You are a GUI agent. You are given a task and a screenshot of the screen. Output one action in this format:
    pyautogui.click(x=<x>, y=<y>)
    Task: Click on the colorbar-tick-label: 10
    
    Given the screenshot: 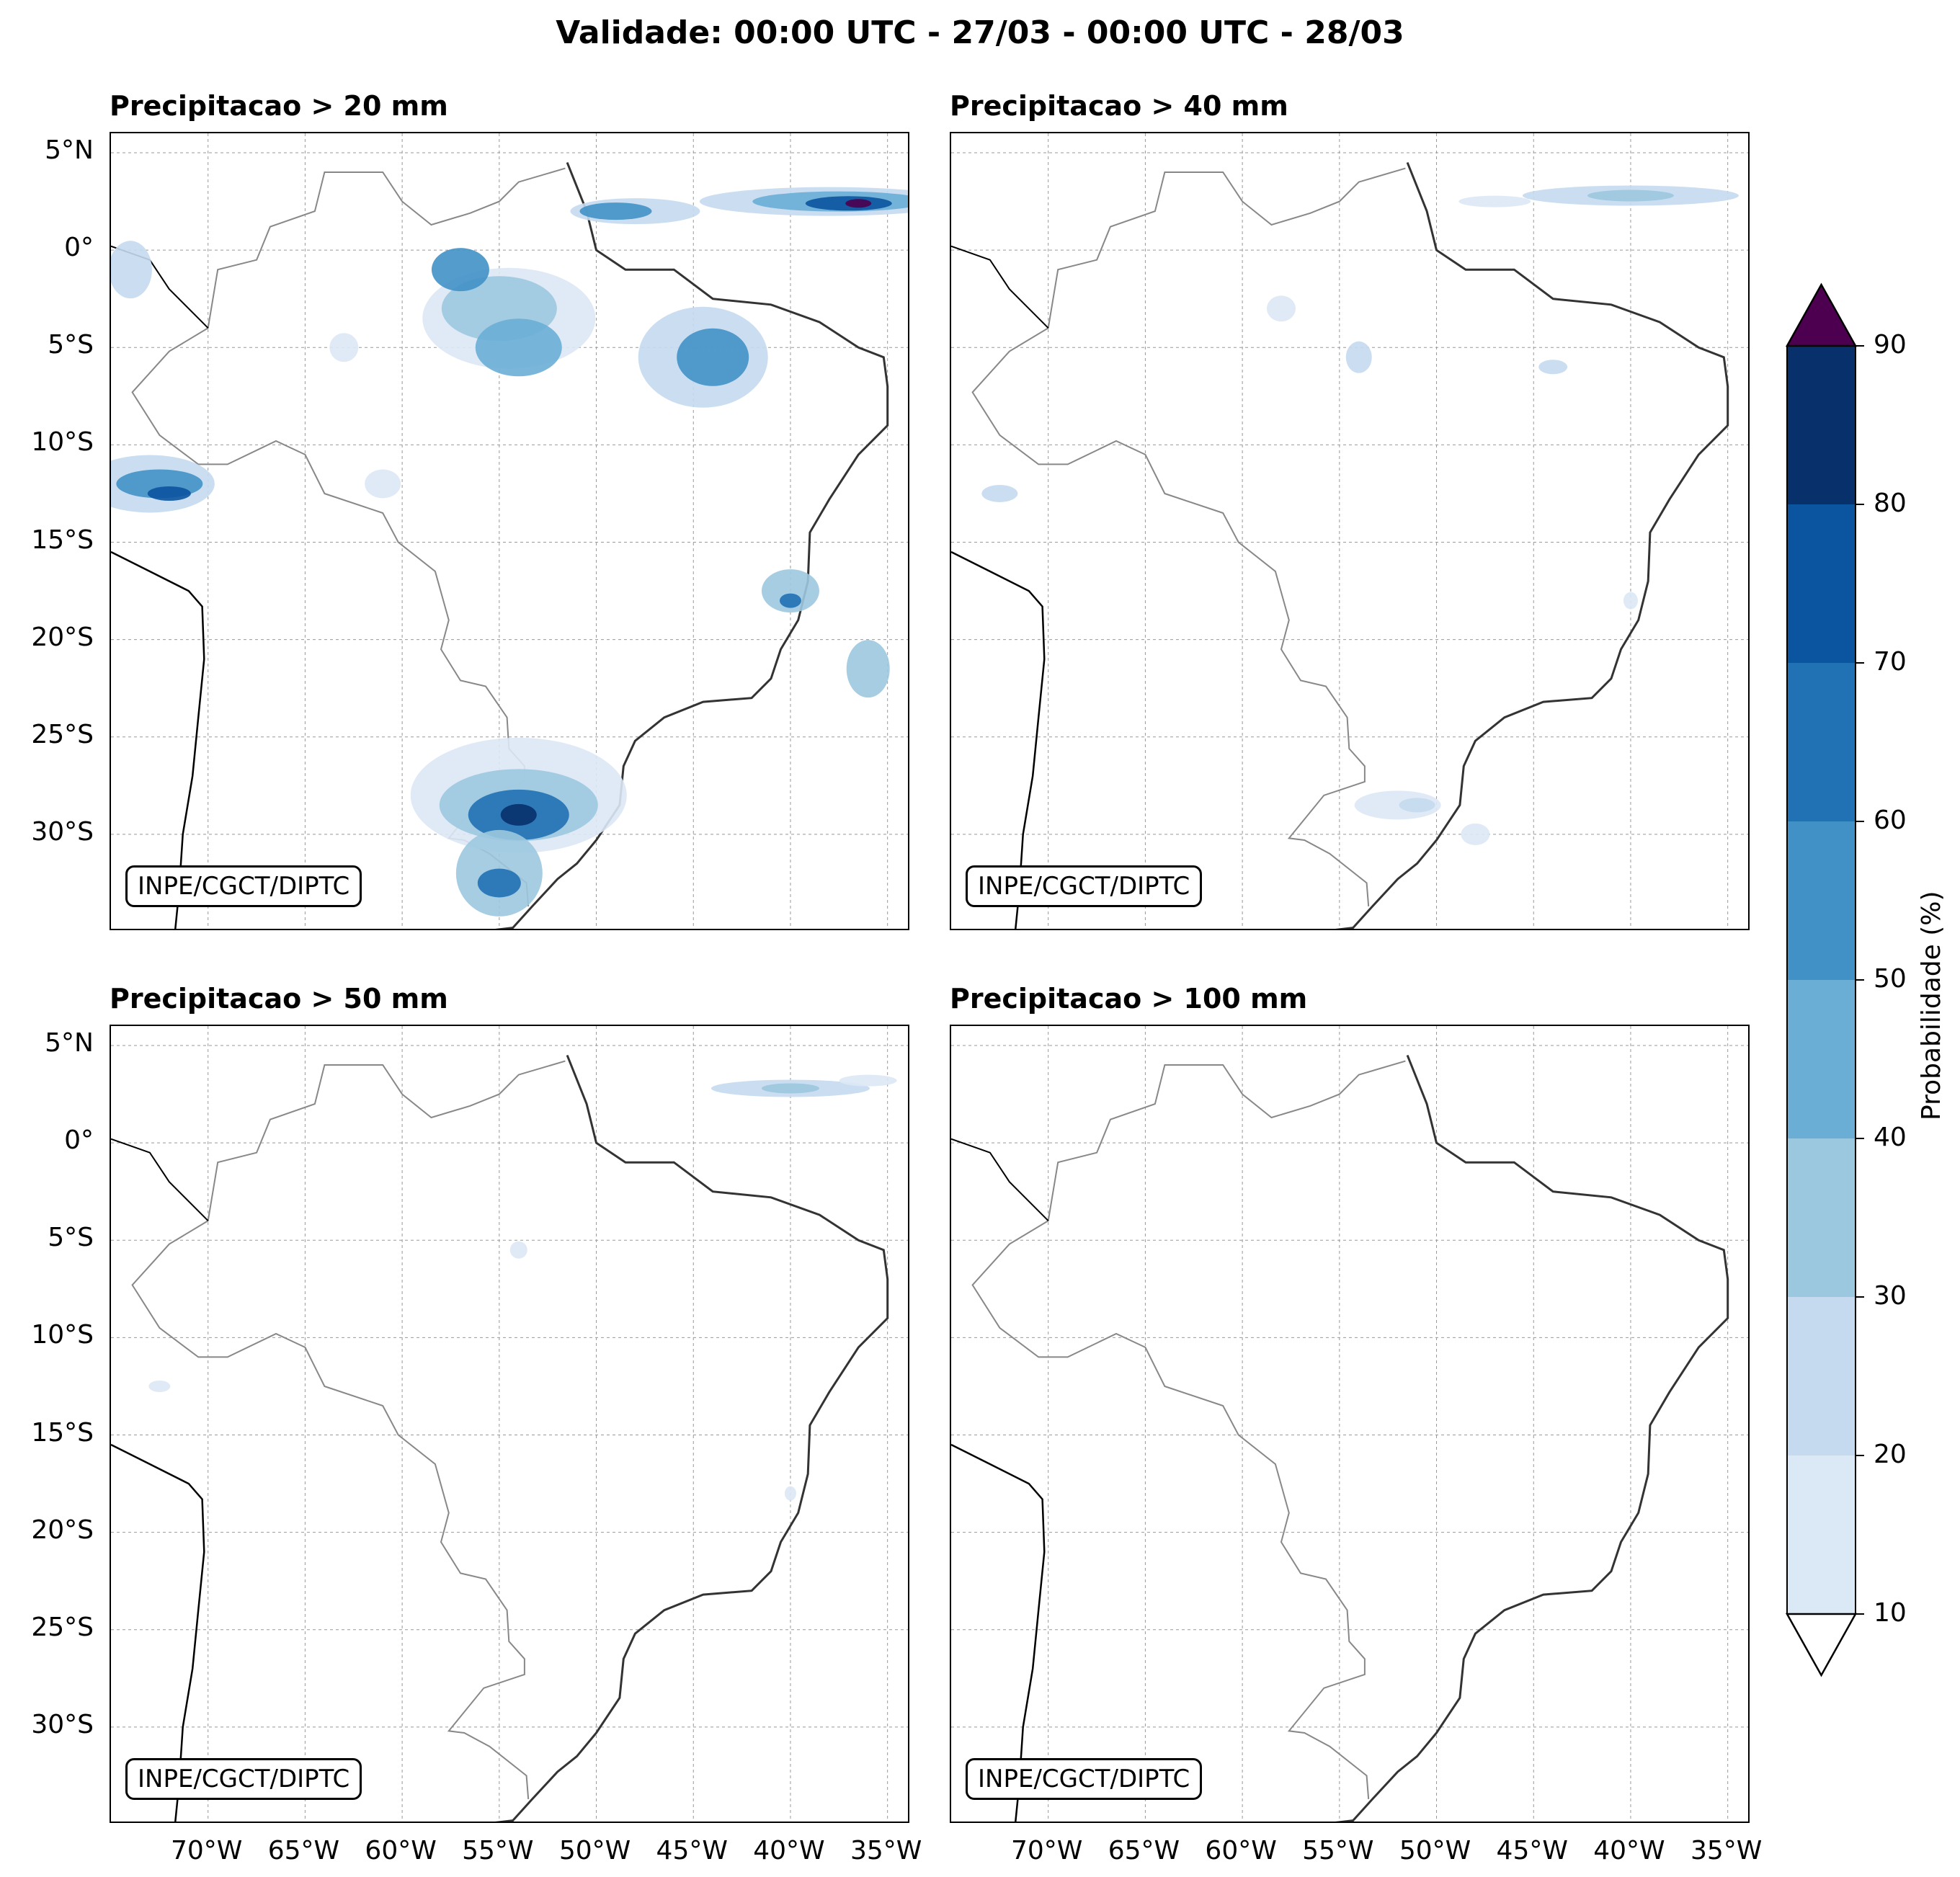 What is the action you would take?
    pyautogui.click(x=1890, y=1613)
    